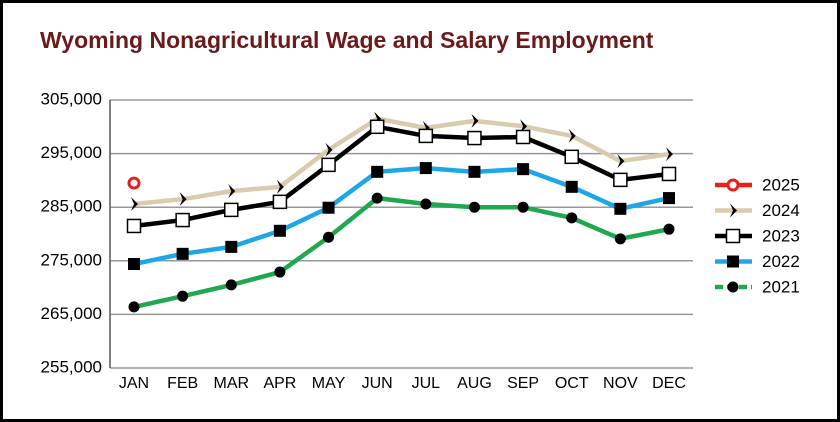 The width and height of the screenshot is (840, 422). Describe the element at coordinates (781, 286) in the screenshot. I see `legend-label: 2021` at that location.